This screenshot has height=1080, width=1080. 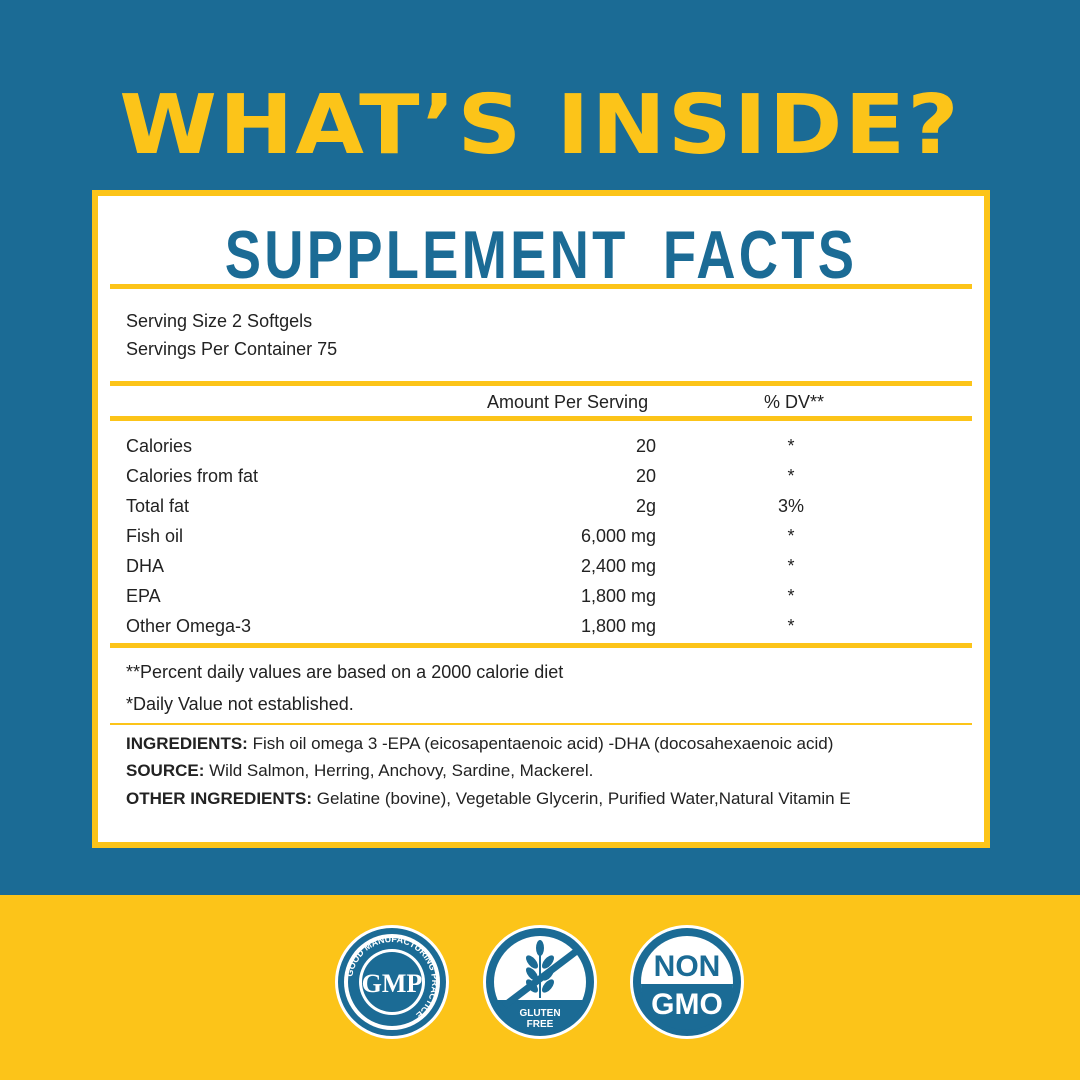 I want to click on gluten-line1: GLUTEN, so click(x=539, y=1013).